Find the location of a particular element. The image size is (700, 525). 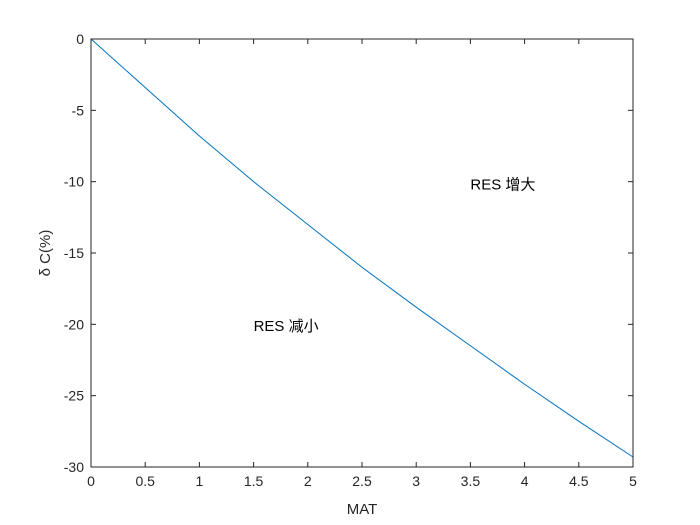

x-tick-label: 4 is located at coordinates (525, 481).